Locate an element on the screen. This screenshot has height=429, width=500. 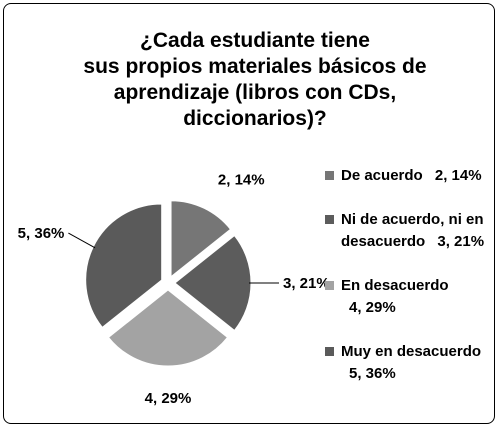
chart-title: aprendizaje (libros con CDs, is located at coordinates (255, 92).